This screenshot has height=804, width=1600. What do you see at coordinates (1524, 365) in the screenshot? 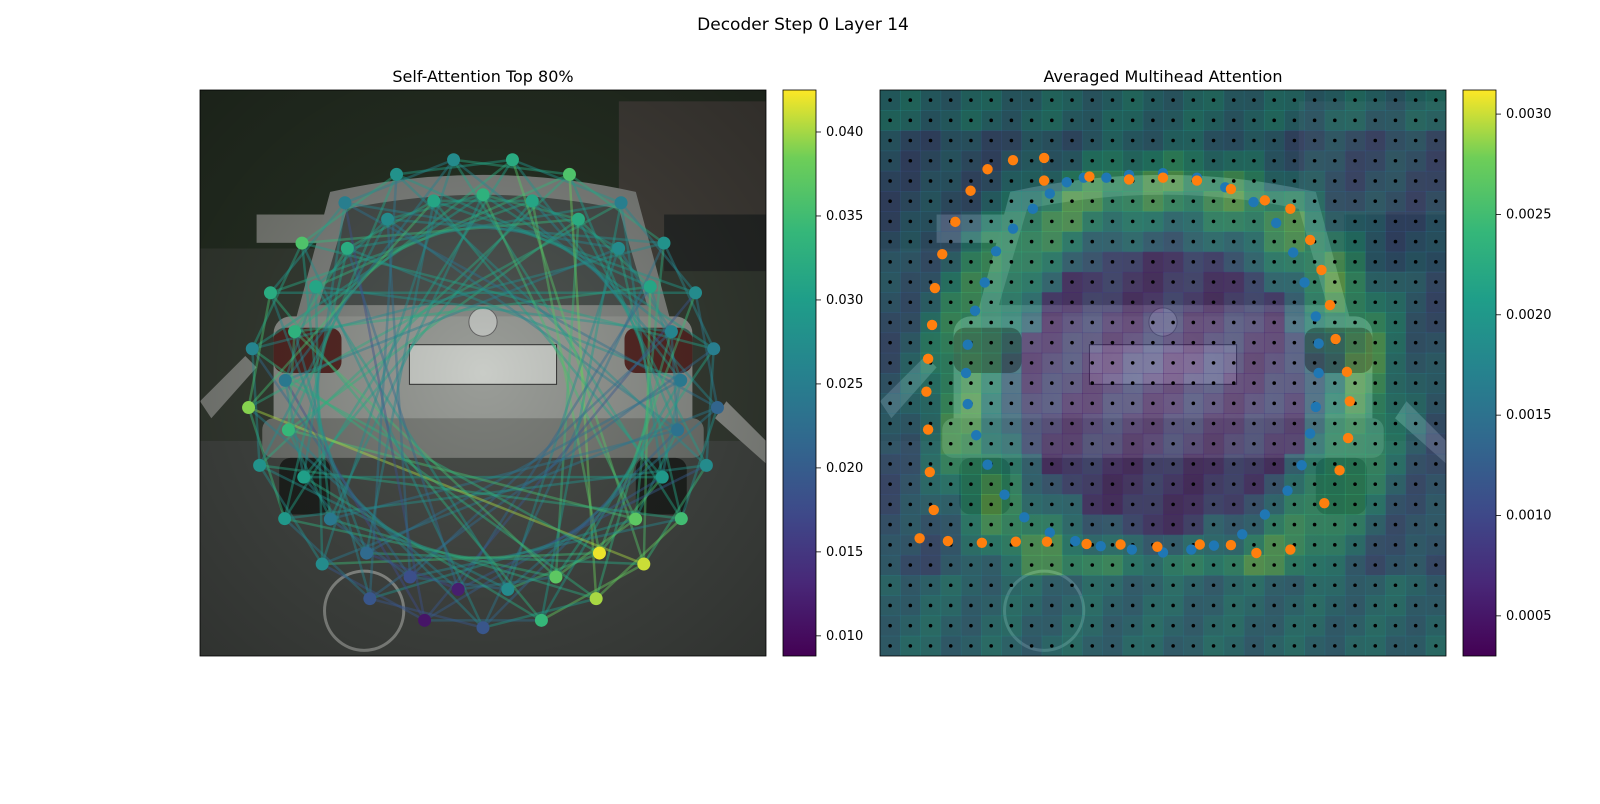
I see `right-colorbar-ticks: 0.0005 0.0010 0.0015 0.0020 0.0025 0.0030` at bounding box center [1524, 365].